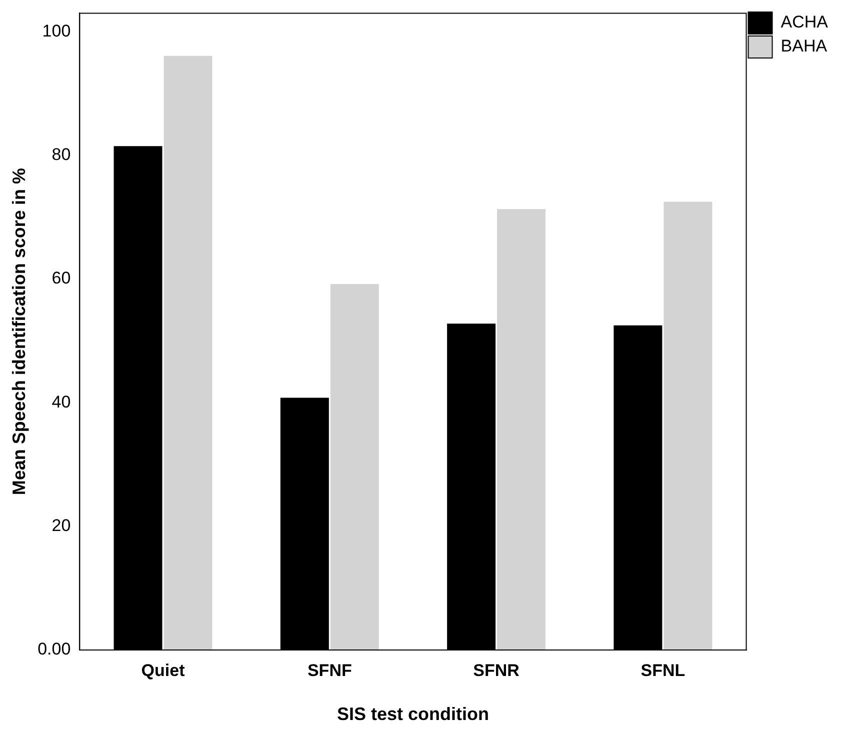 This screenshot has height=735, width=843. Describe the element at coordinates (56, 30) in the screenshot. I see `y-tick-label: 100` at that location.